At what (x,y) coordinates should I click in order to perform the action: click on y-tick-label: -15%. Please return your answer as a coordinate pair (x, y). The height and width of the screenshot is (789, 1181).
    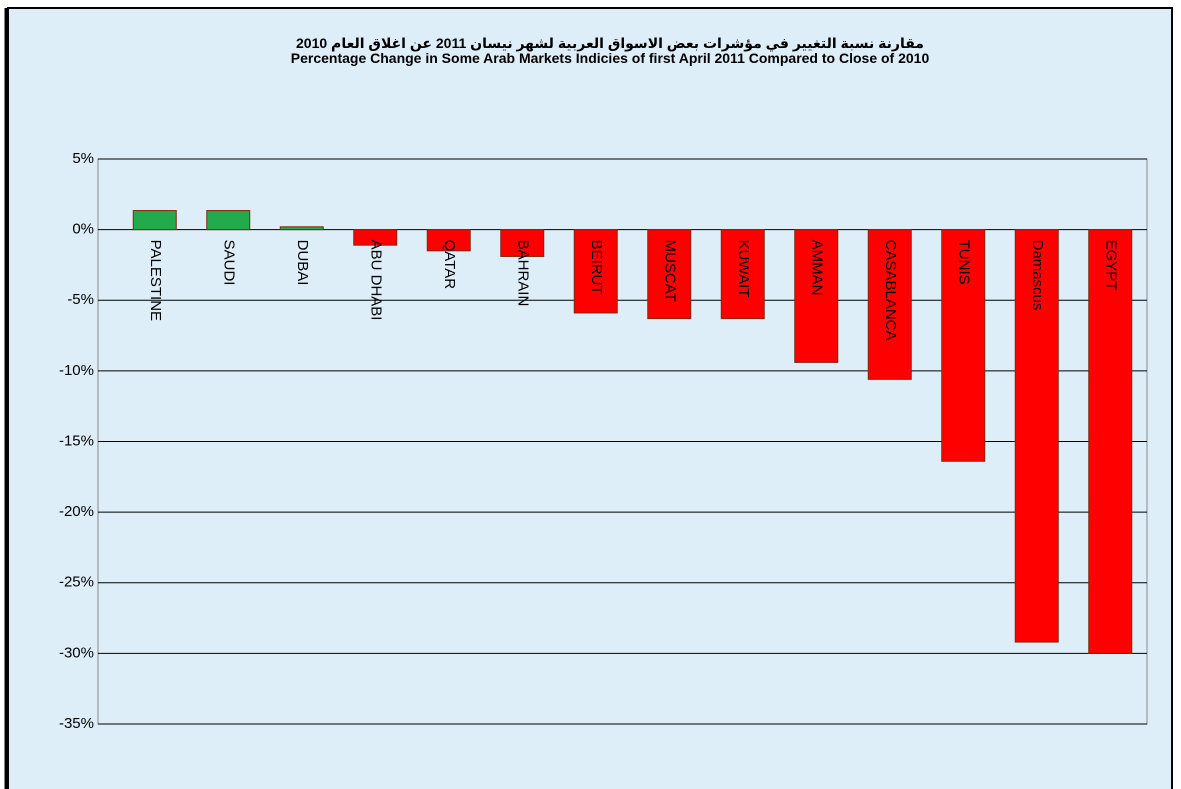
    Looking at the image, I should click on (76, 440).